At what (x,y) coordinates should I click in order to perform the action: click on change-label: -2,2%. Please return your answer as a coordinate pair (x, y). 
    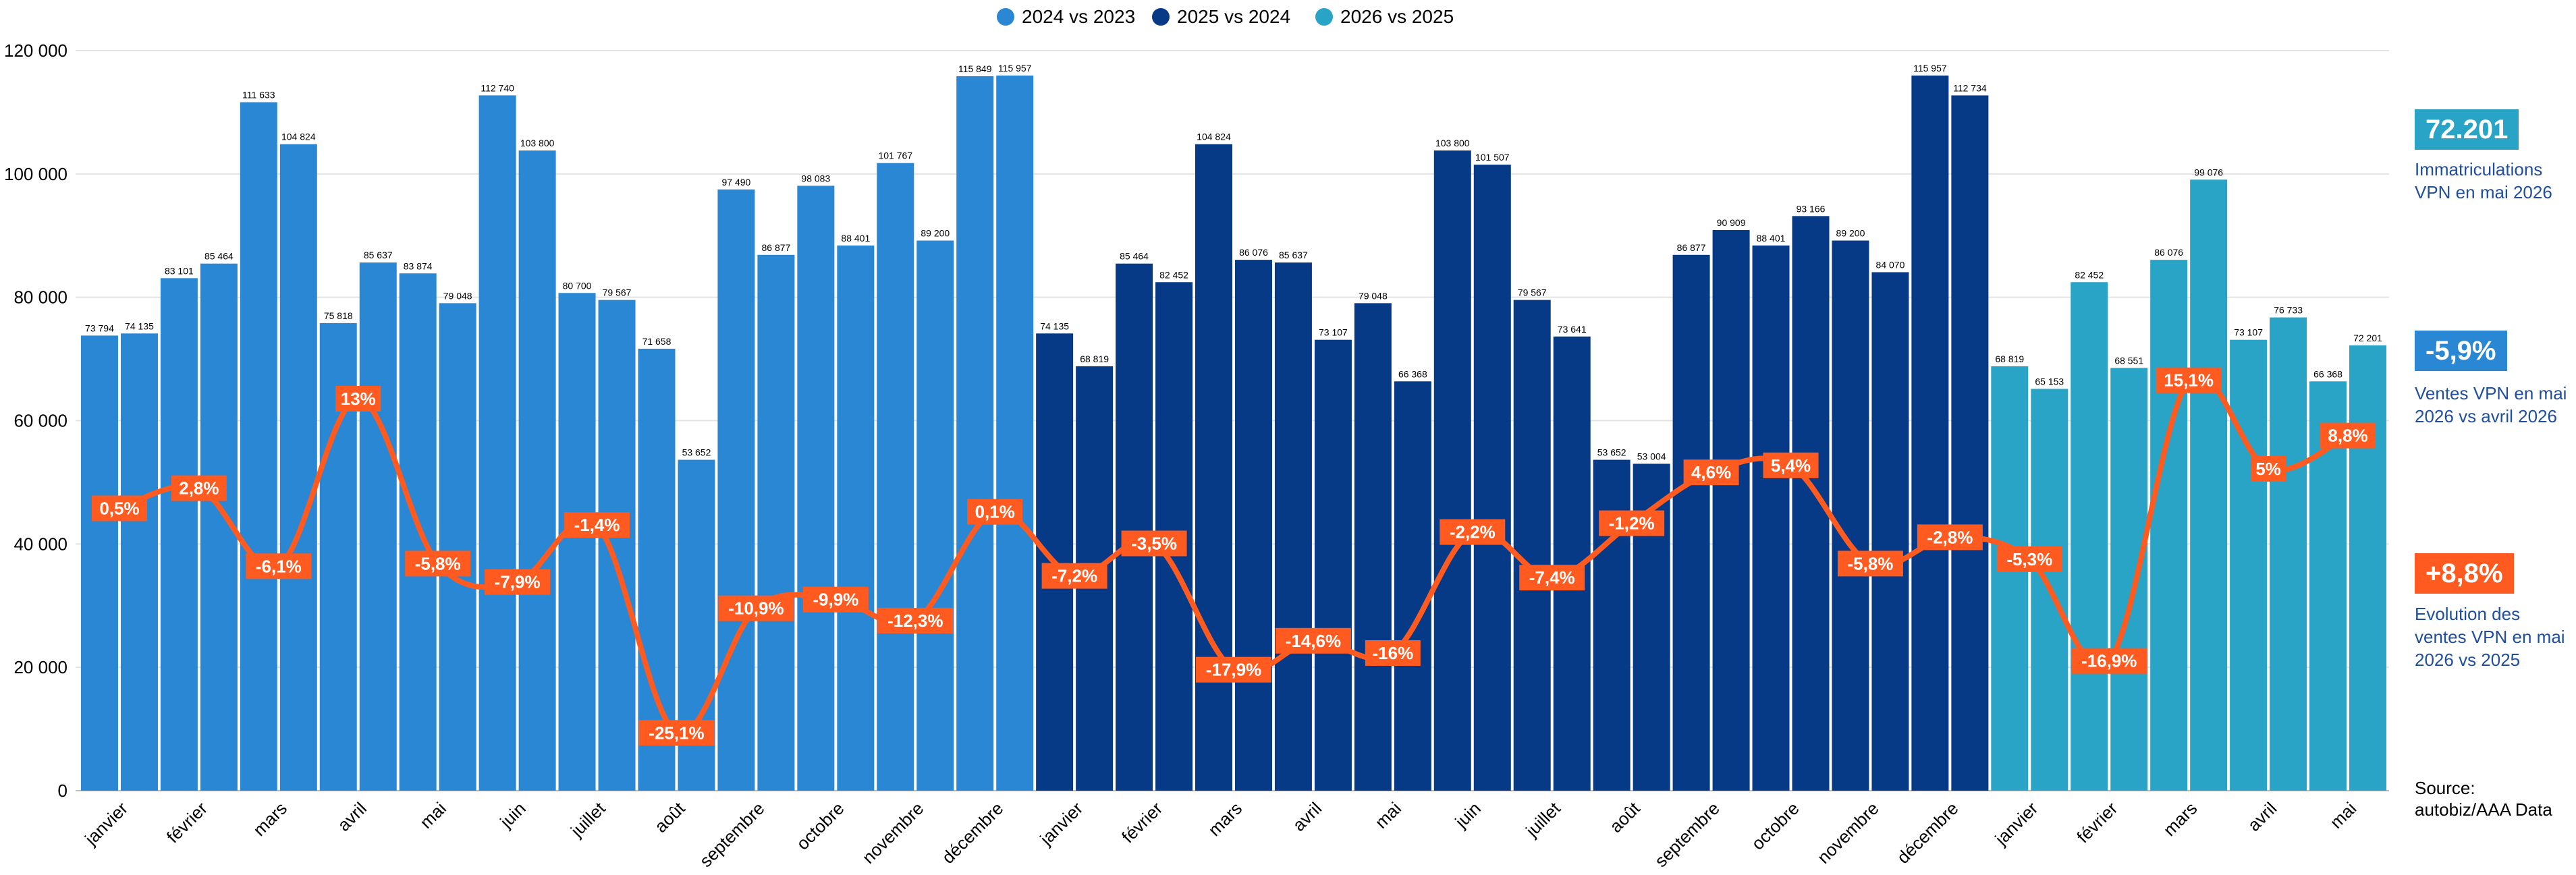
    Looking at the image, I should click on (1473, 532).